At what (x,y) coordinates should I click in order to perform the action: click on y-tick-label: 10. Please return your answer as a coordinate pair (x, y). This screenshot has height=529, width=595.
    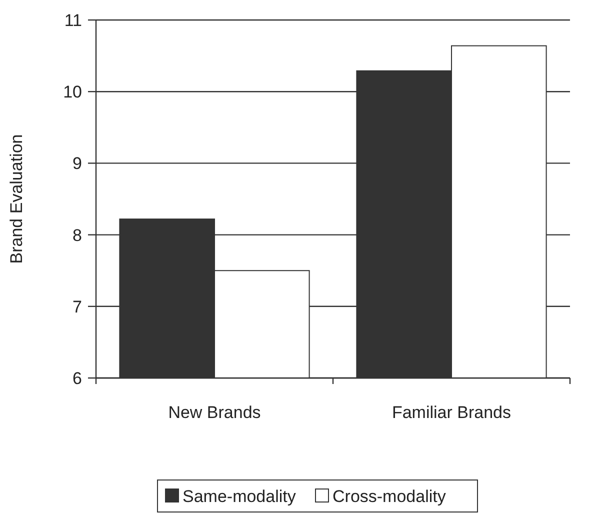
    Looking at the image, I should click on (72, 92).